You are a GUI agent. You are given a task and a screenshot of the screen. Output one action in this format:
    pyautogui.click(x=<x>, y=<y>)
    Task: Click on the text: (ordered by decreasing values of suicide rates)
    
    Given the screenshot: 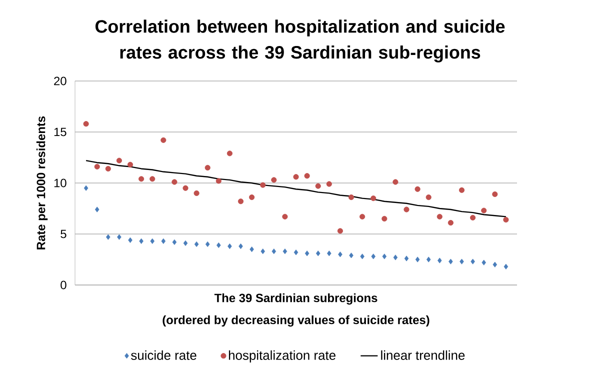 What is the action you would take?
    pyautogui.click(x=296, y=321)
    